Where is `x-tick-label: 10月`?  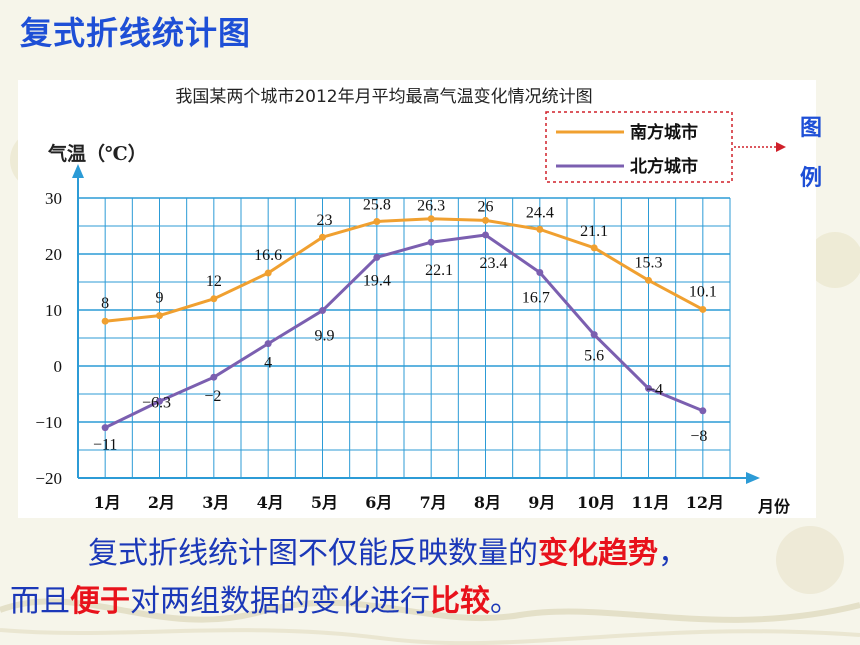
x-tick-label: 10月 is located at coordinates (596, 502).